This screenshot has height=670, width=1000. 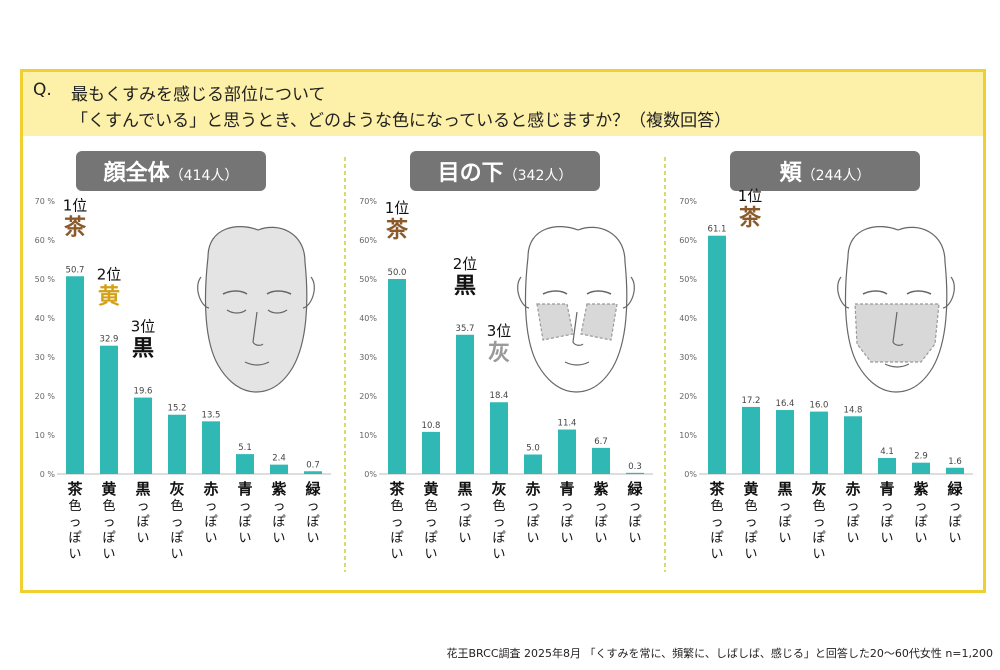 What do you see at coordinates (313, 489) in the screenshot?
I see `chart1-category-char-8: 緑` at bounding box center [313, 489].